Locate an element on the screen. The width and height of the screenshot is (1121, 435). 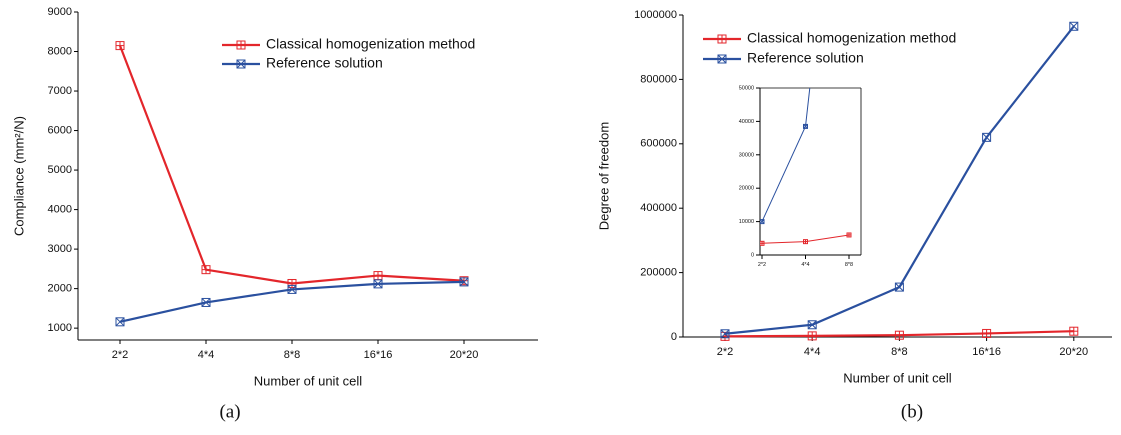
y-tick-label: 1000000 is located at coordinates (655, 15).